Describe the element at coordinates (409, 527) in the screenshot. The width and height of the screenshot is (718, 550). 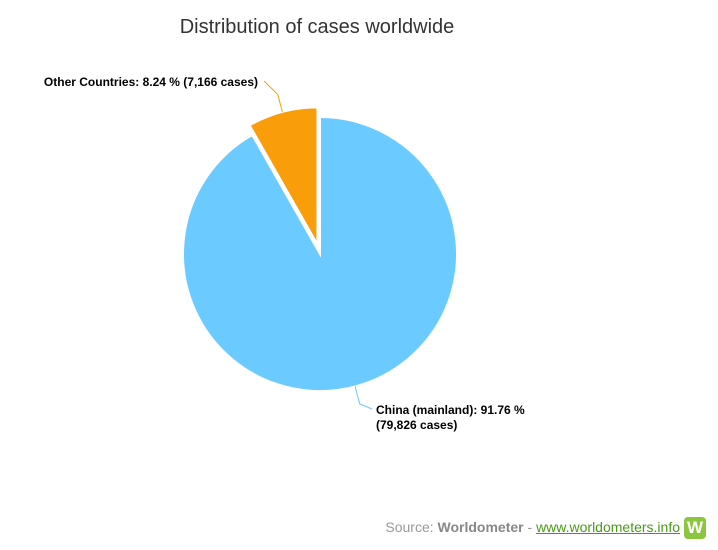
I see `source-prefix: Source:` at that location.